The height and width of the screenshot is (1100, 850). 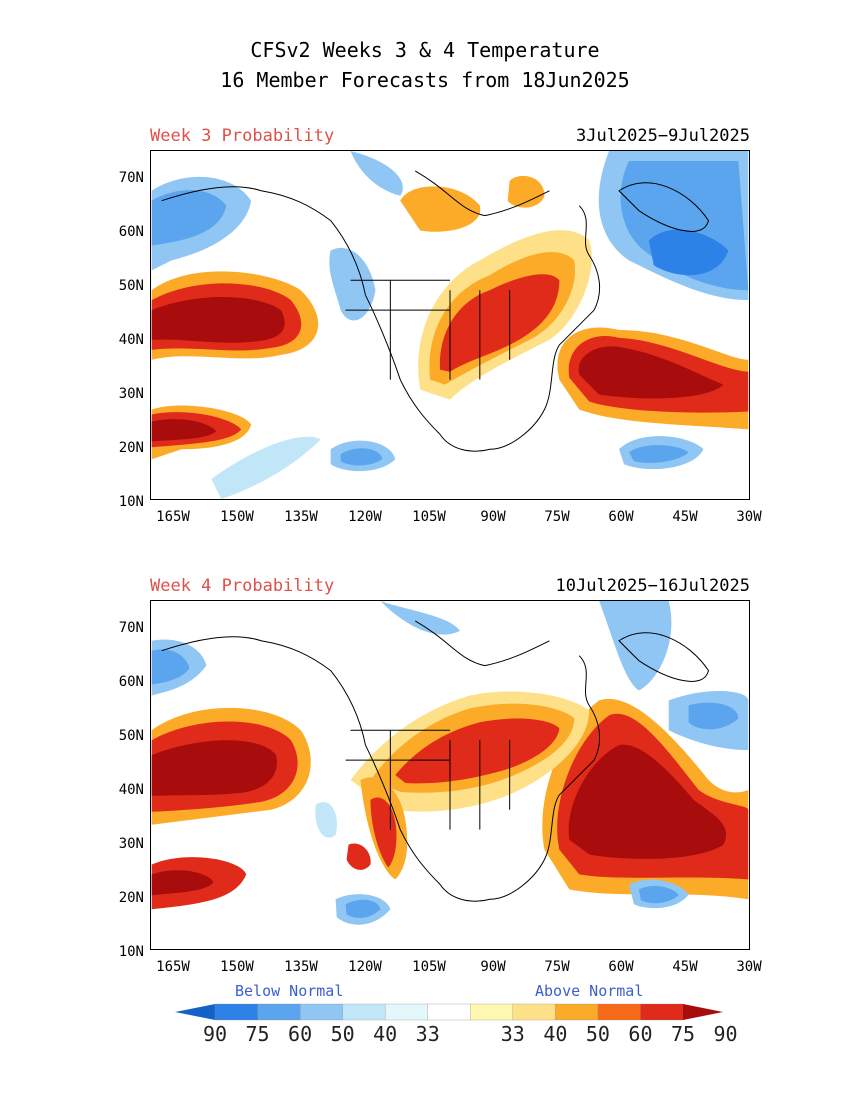 What do you see at coordinates (242, 136) in the screenshot?
I see `week3-label: Week 3 Probability` at bounding box center [242, 136].